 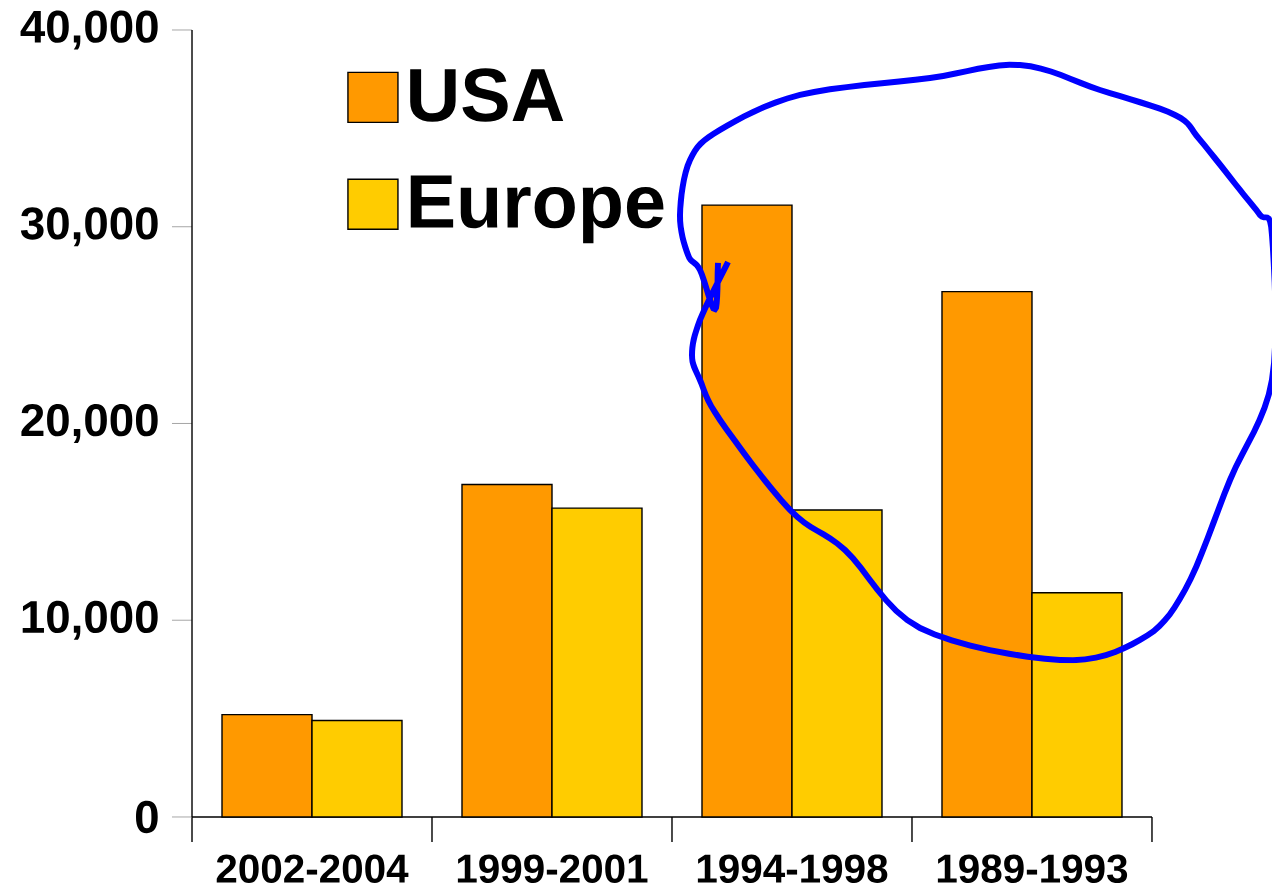 What do you see at coordinates (89, 423) in the screenshot?
I see `y-tick-label: 20,000` at bounding box center [89, 423].